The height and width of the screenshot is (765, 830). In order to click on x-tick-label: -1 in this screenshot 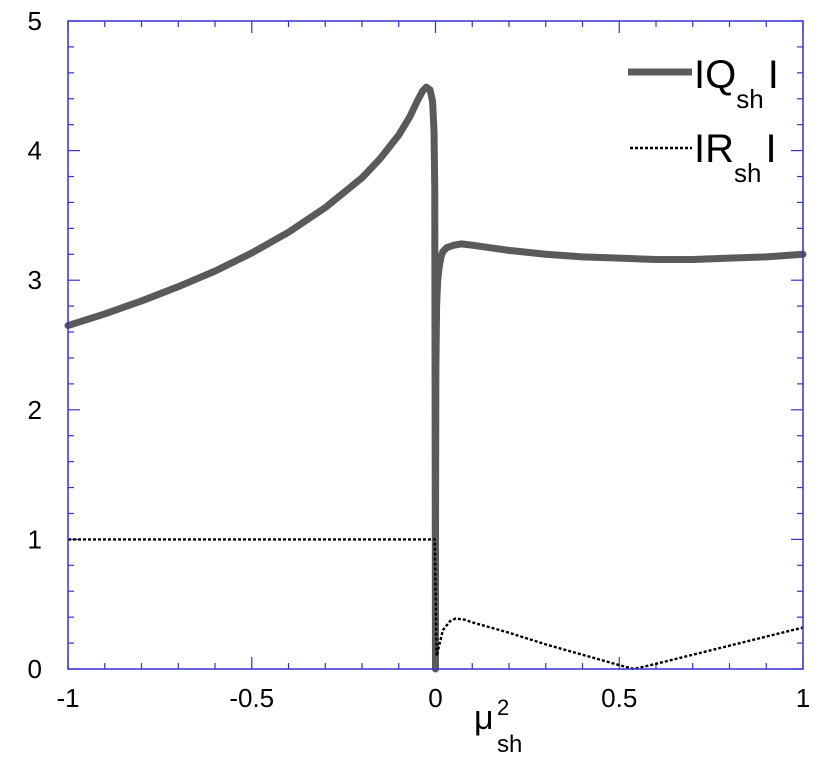, I will do `click(67, 698)`.